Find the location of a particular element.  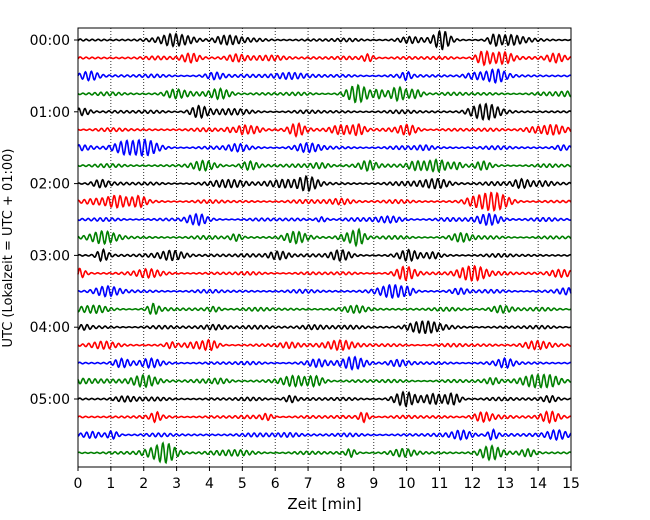

y-tick-label: 04:00 is located at coordinates (50, 328).